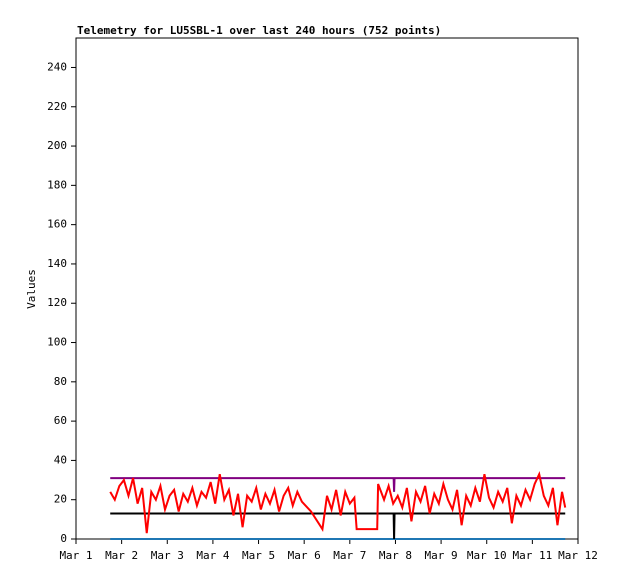 Image resolution: width=618 pixels, height=579 pixels. Describe the element at coordinates (57, 263) in the screenshot. I see `y-tick-label: 140` at that location.